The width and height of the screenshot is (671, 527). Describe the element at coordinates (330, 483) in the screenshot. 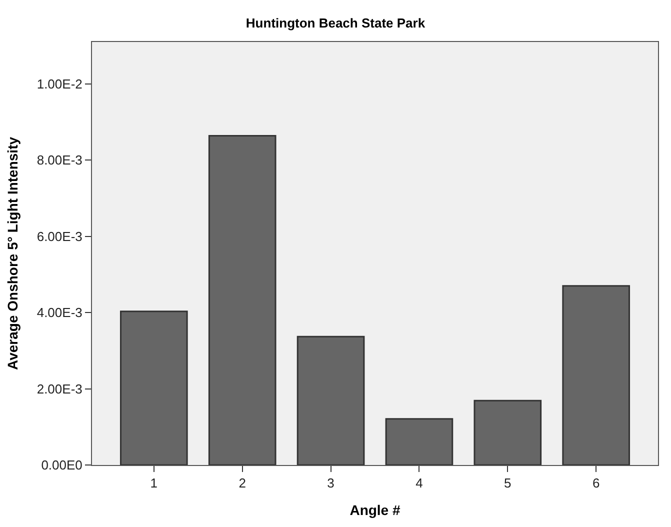

I see `x-tick-label: 3` at that location.